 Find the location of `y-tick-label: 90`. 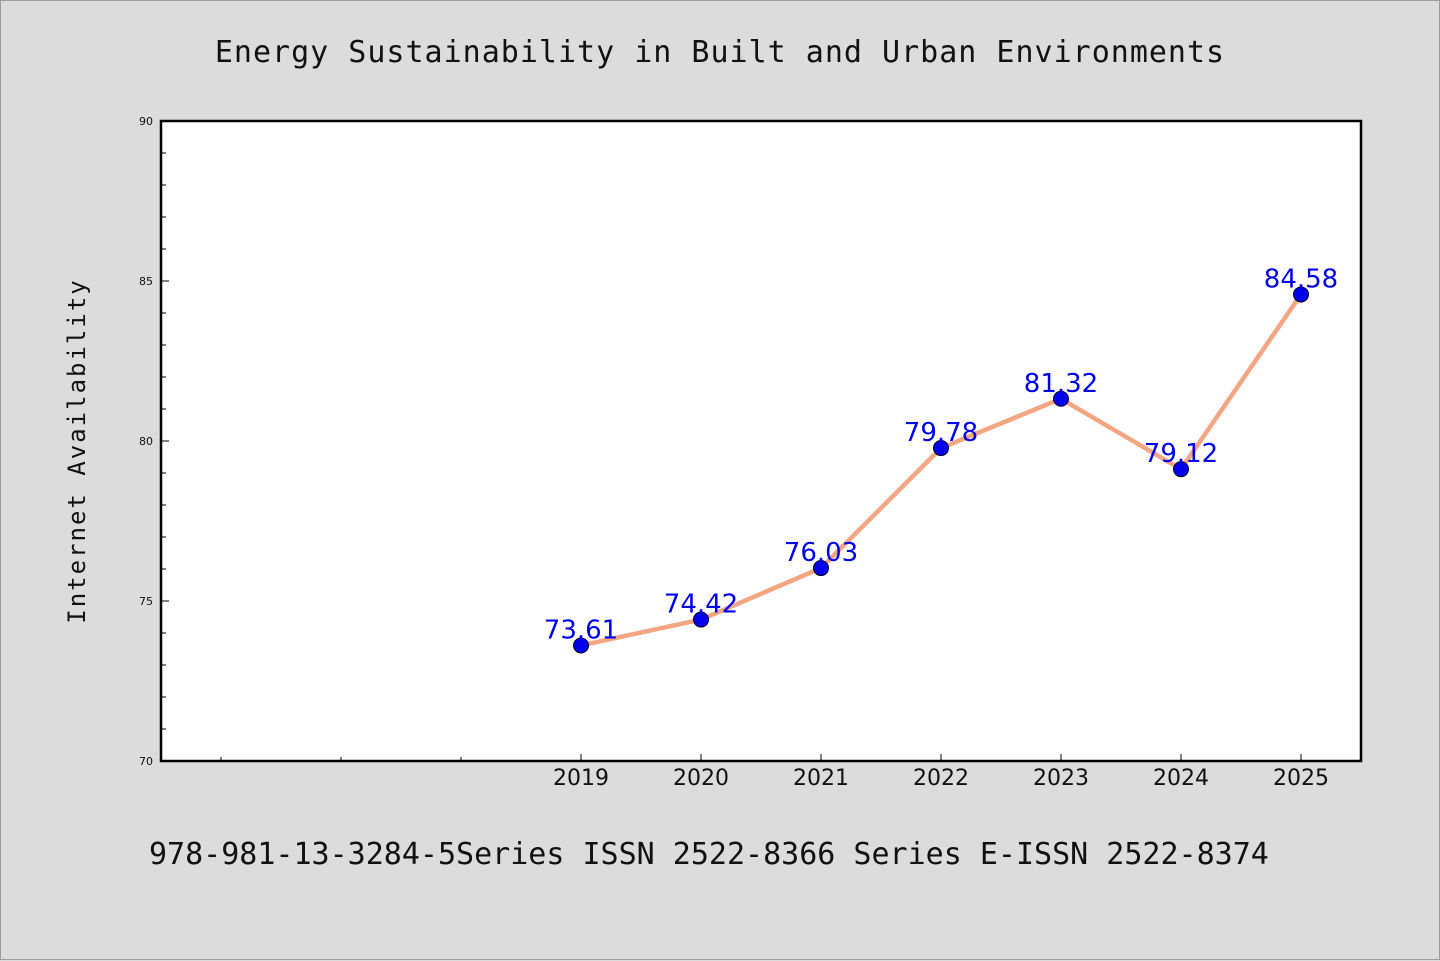

y-tick-label: 90 is located at coordinates (146, 121).